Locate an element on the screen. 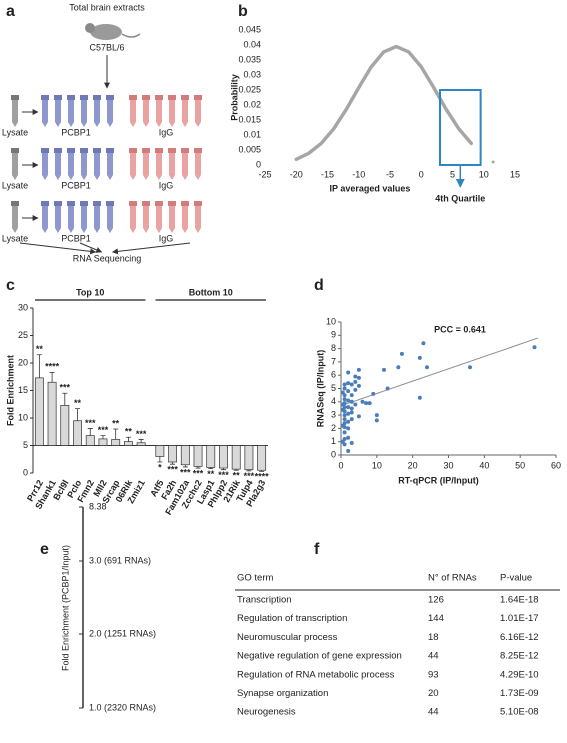 This screenshot has height=743, width=567. table-cell: 1.73E-09 is located at coordinates (519, 693).